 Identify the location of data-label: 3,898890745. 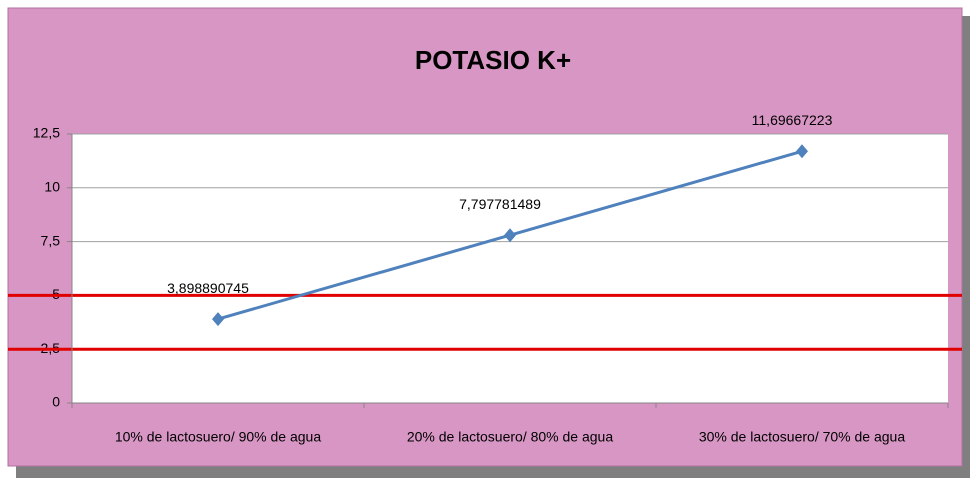
(208, 288).